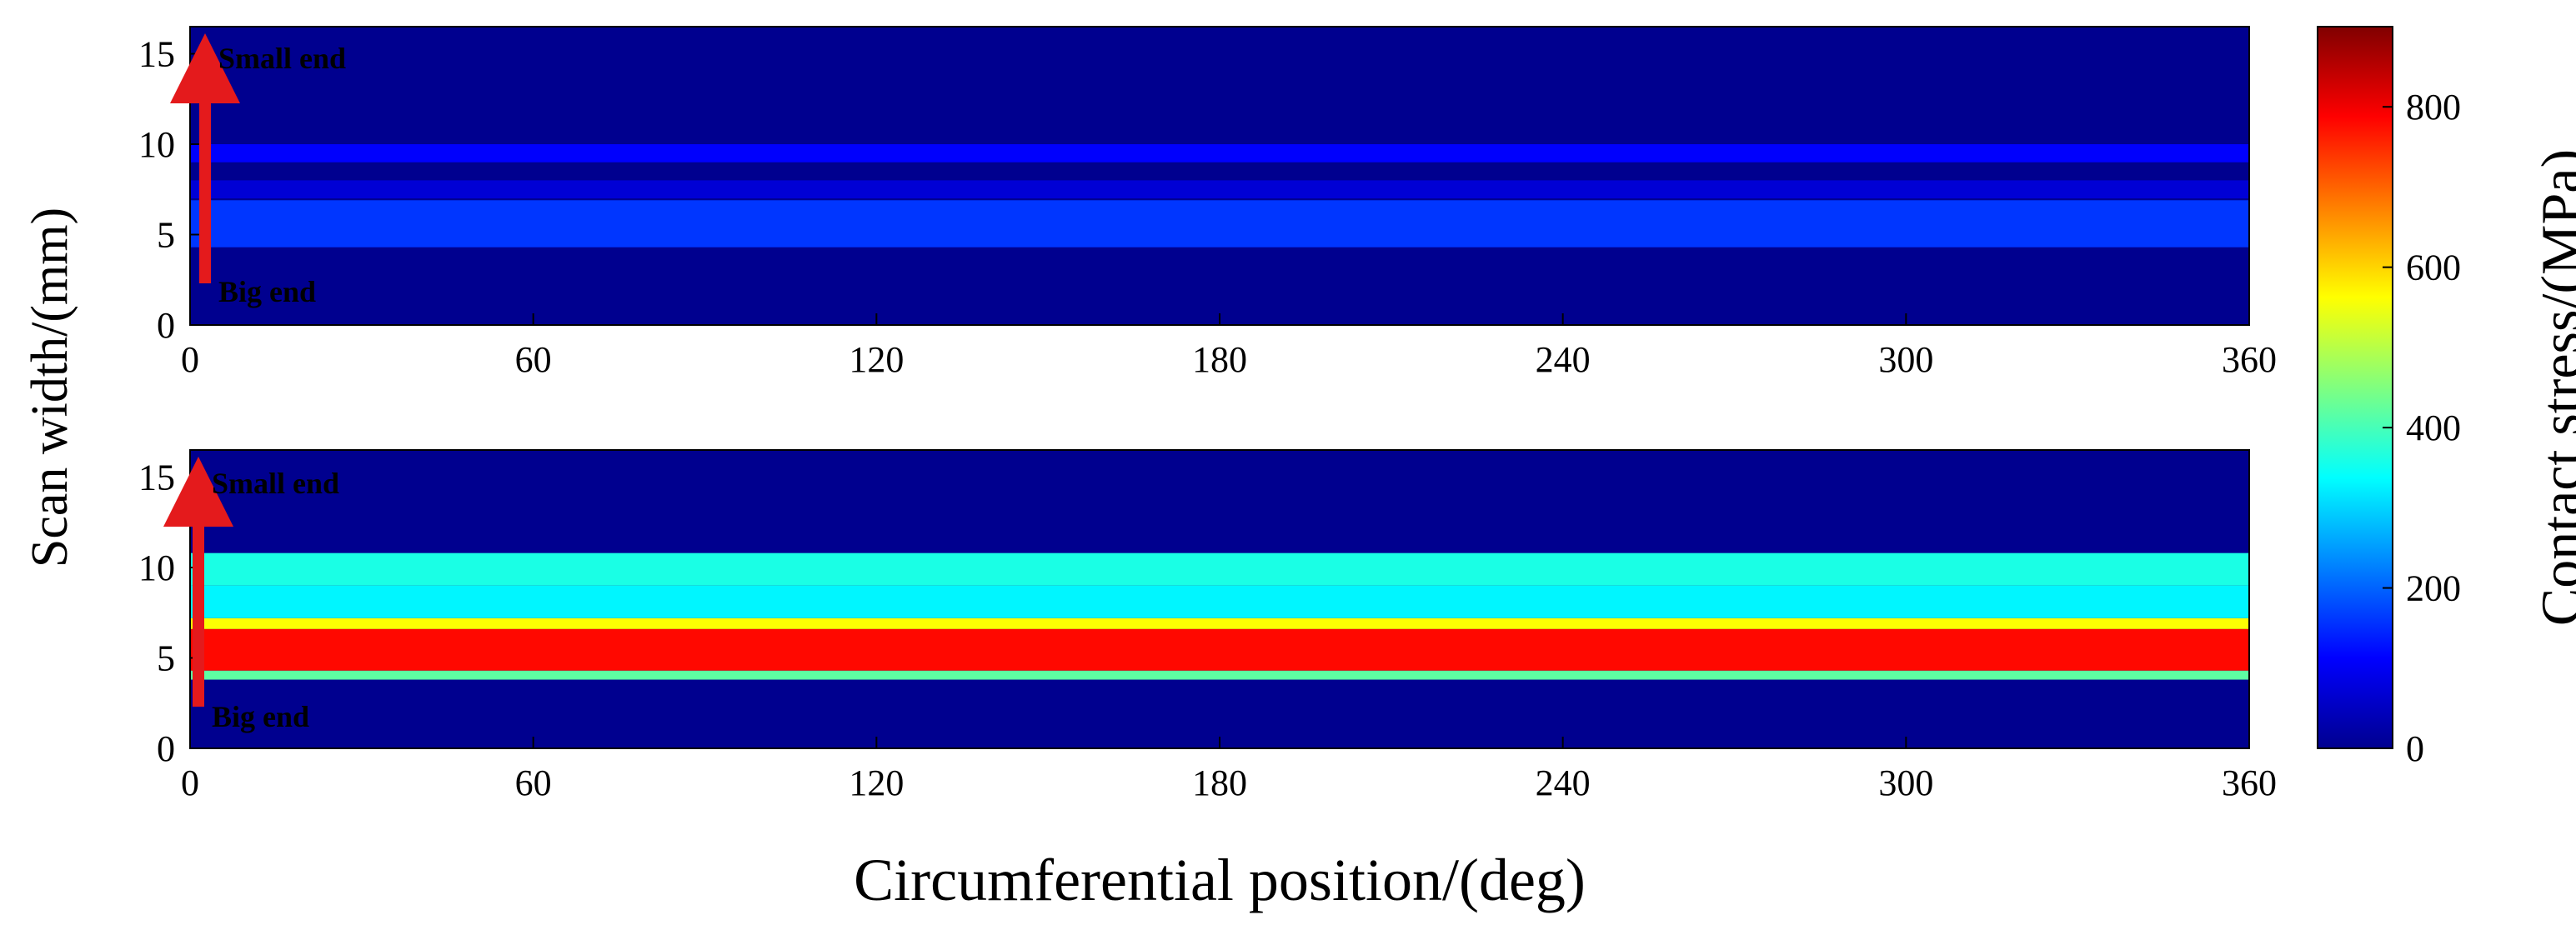  I want to click on bottom-panel-y-ticks: 0 5 10 15, so click(170, 613).